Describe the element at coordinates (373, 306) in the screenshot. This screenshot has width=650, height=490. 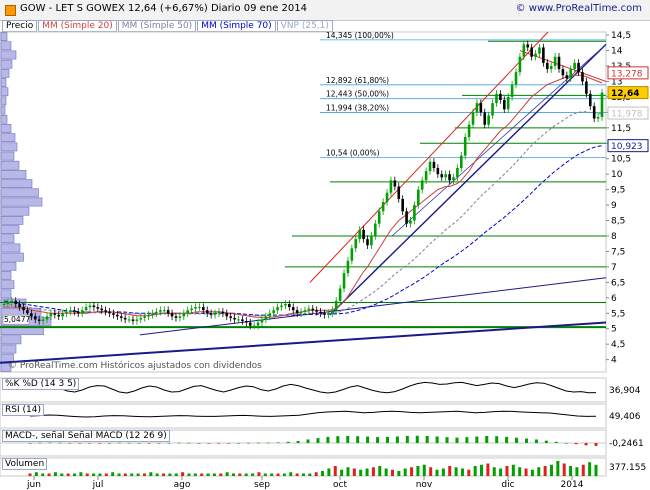
I see `trendline-mid` at that location.